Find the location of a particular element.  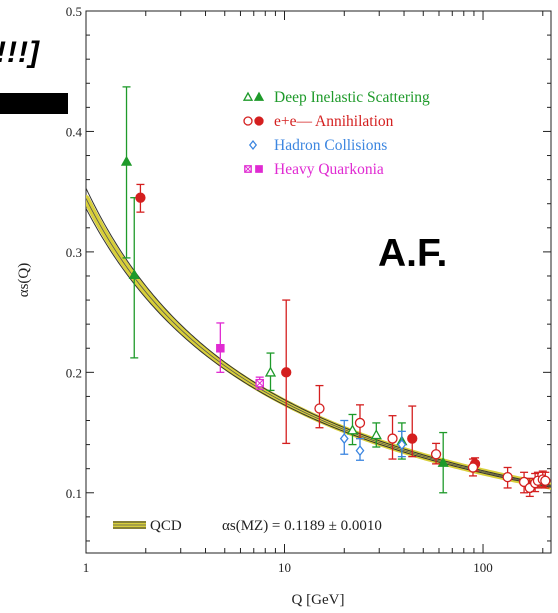

alpha-mz-annotation: αs(MZ) = 0.1189 ± 0.0010 is located at coordinates (302, 526).